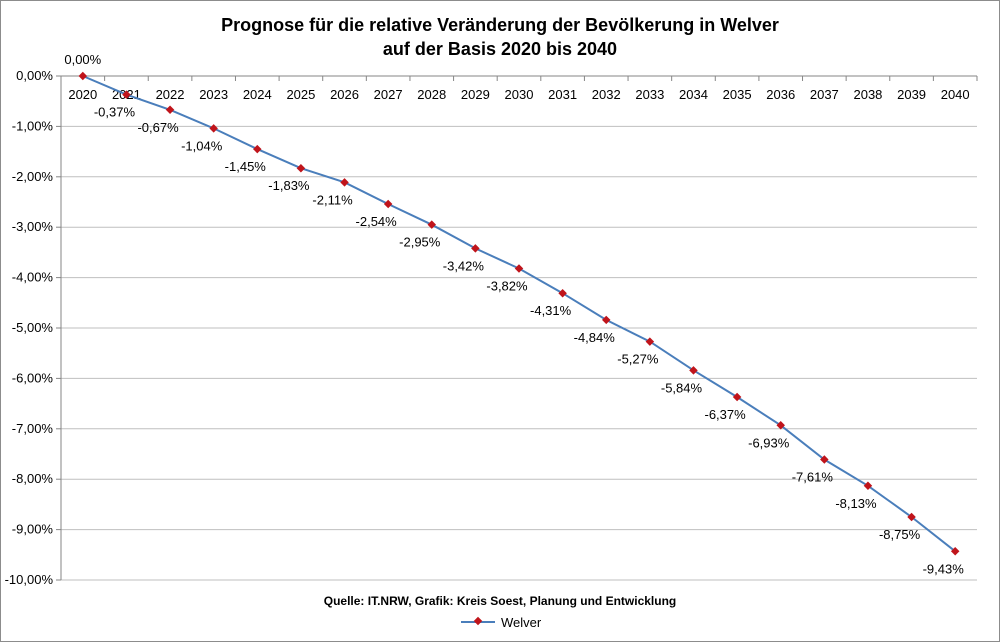 The height and width of the screenshot is (642, 1000). Describe the element at coordinates (507, 286) in the screenshot. I see `data-label: -3,82%` at that location.